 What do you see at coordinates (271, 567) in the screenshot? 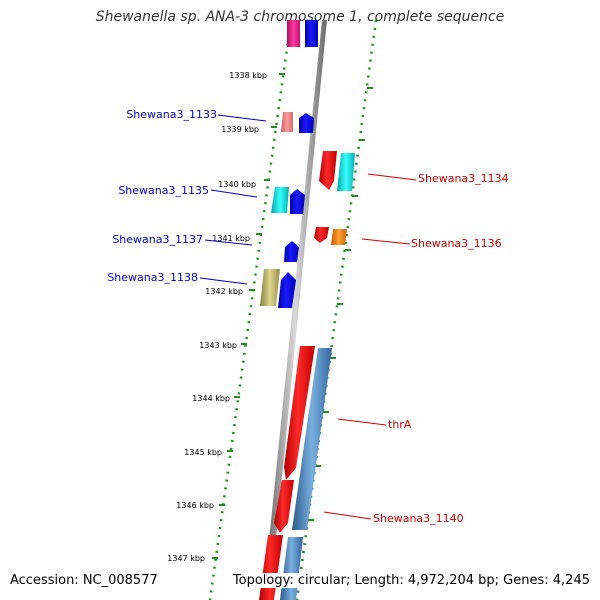
I see `gene-feature-bottom-red` at bounding box center [271, 567].